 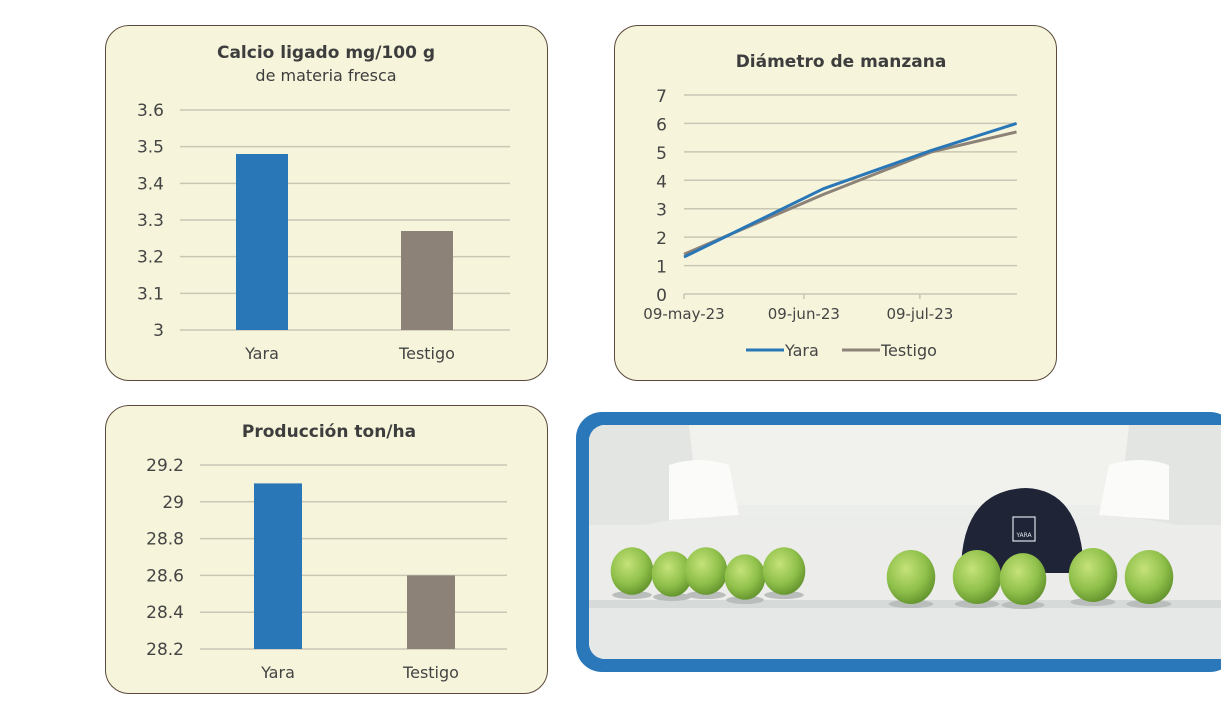 What do you see at coordinates (165, 650) in the screenshot?
I see `chart3-ytick-label: 28.2` at bounding box center [165, 650].